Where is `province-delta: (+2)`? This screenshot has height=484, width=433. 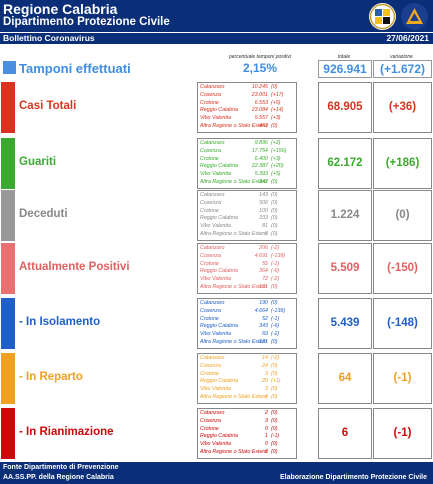
province-delta: (+2) is located at coordinates (276, 143).